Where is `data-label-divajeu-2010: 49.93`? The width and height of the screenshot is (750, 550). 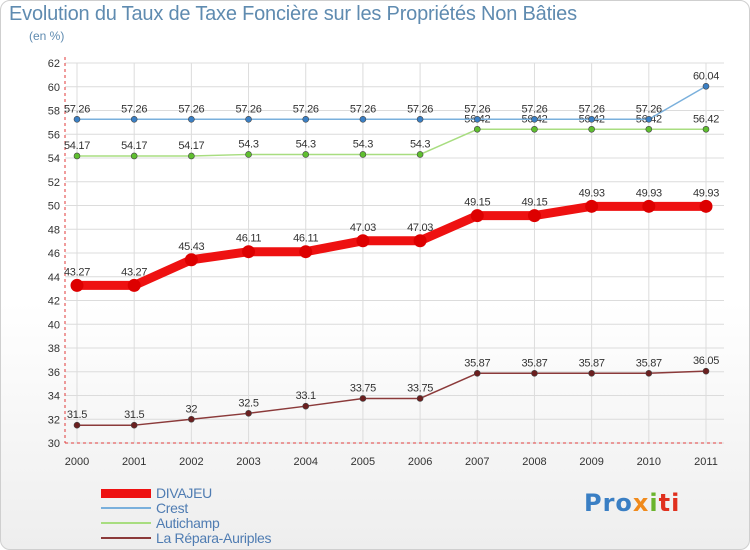 data-label-divajeu-2010: 49.93 is located at coordinates (649, 193).